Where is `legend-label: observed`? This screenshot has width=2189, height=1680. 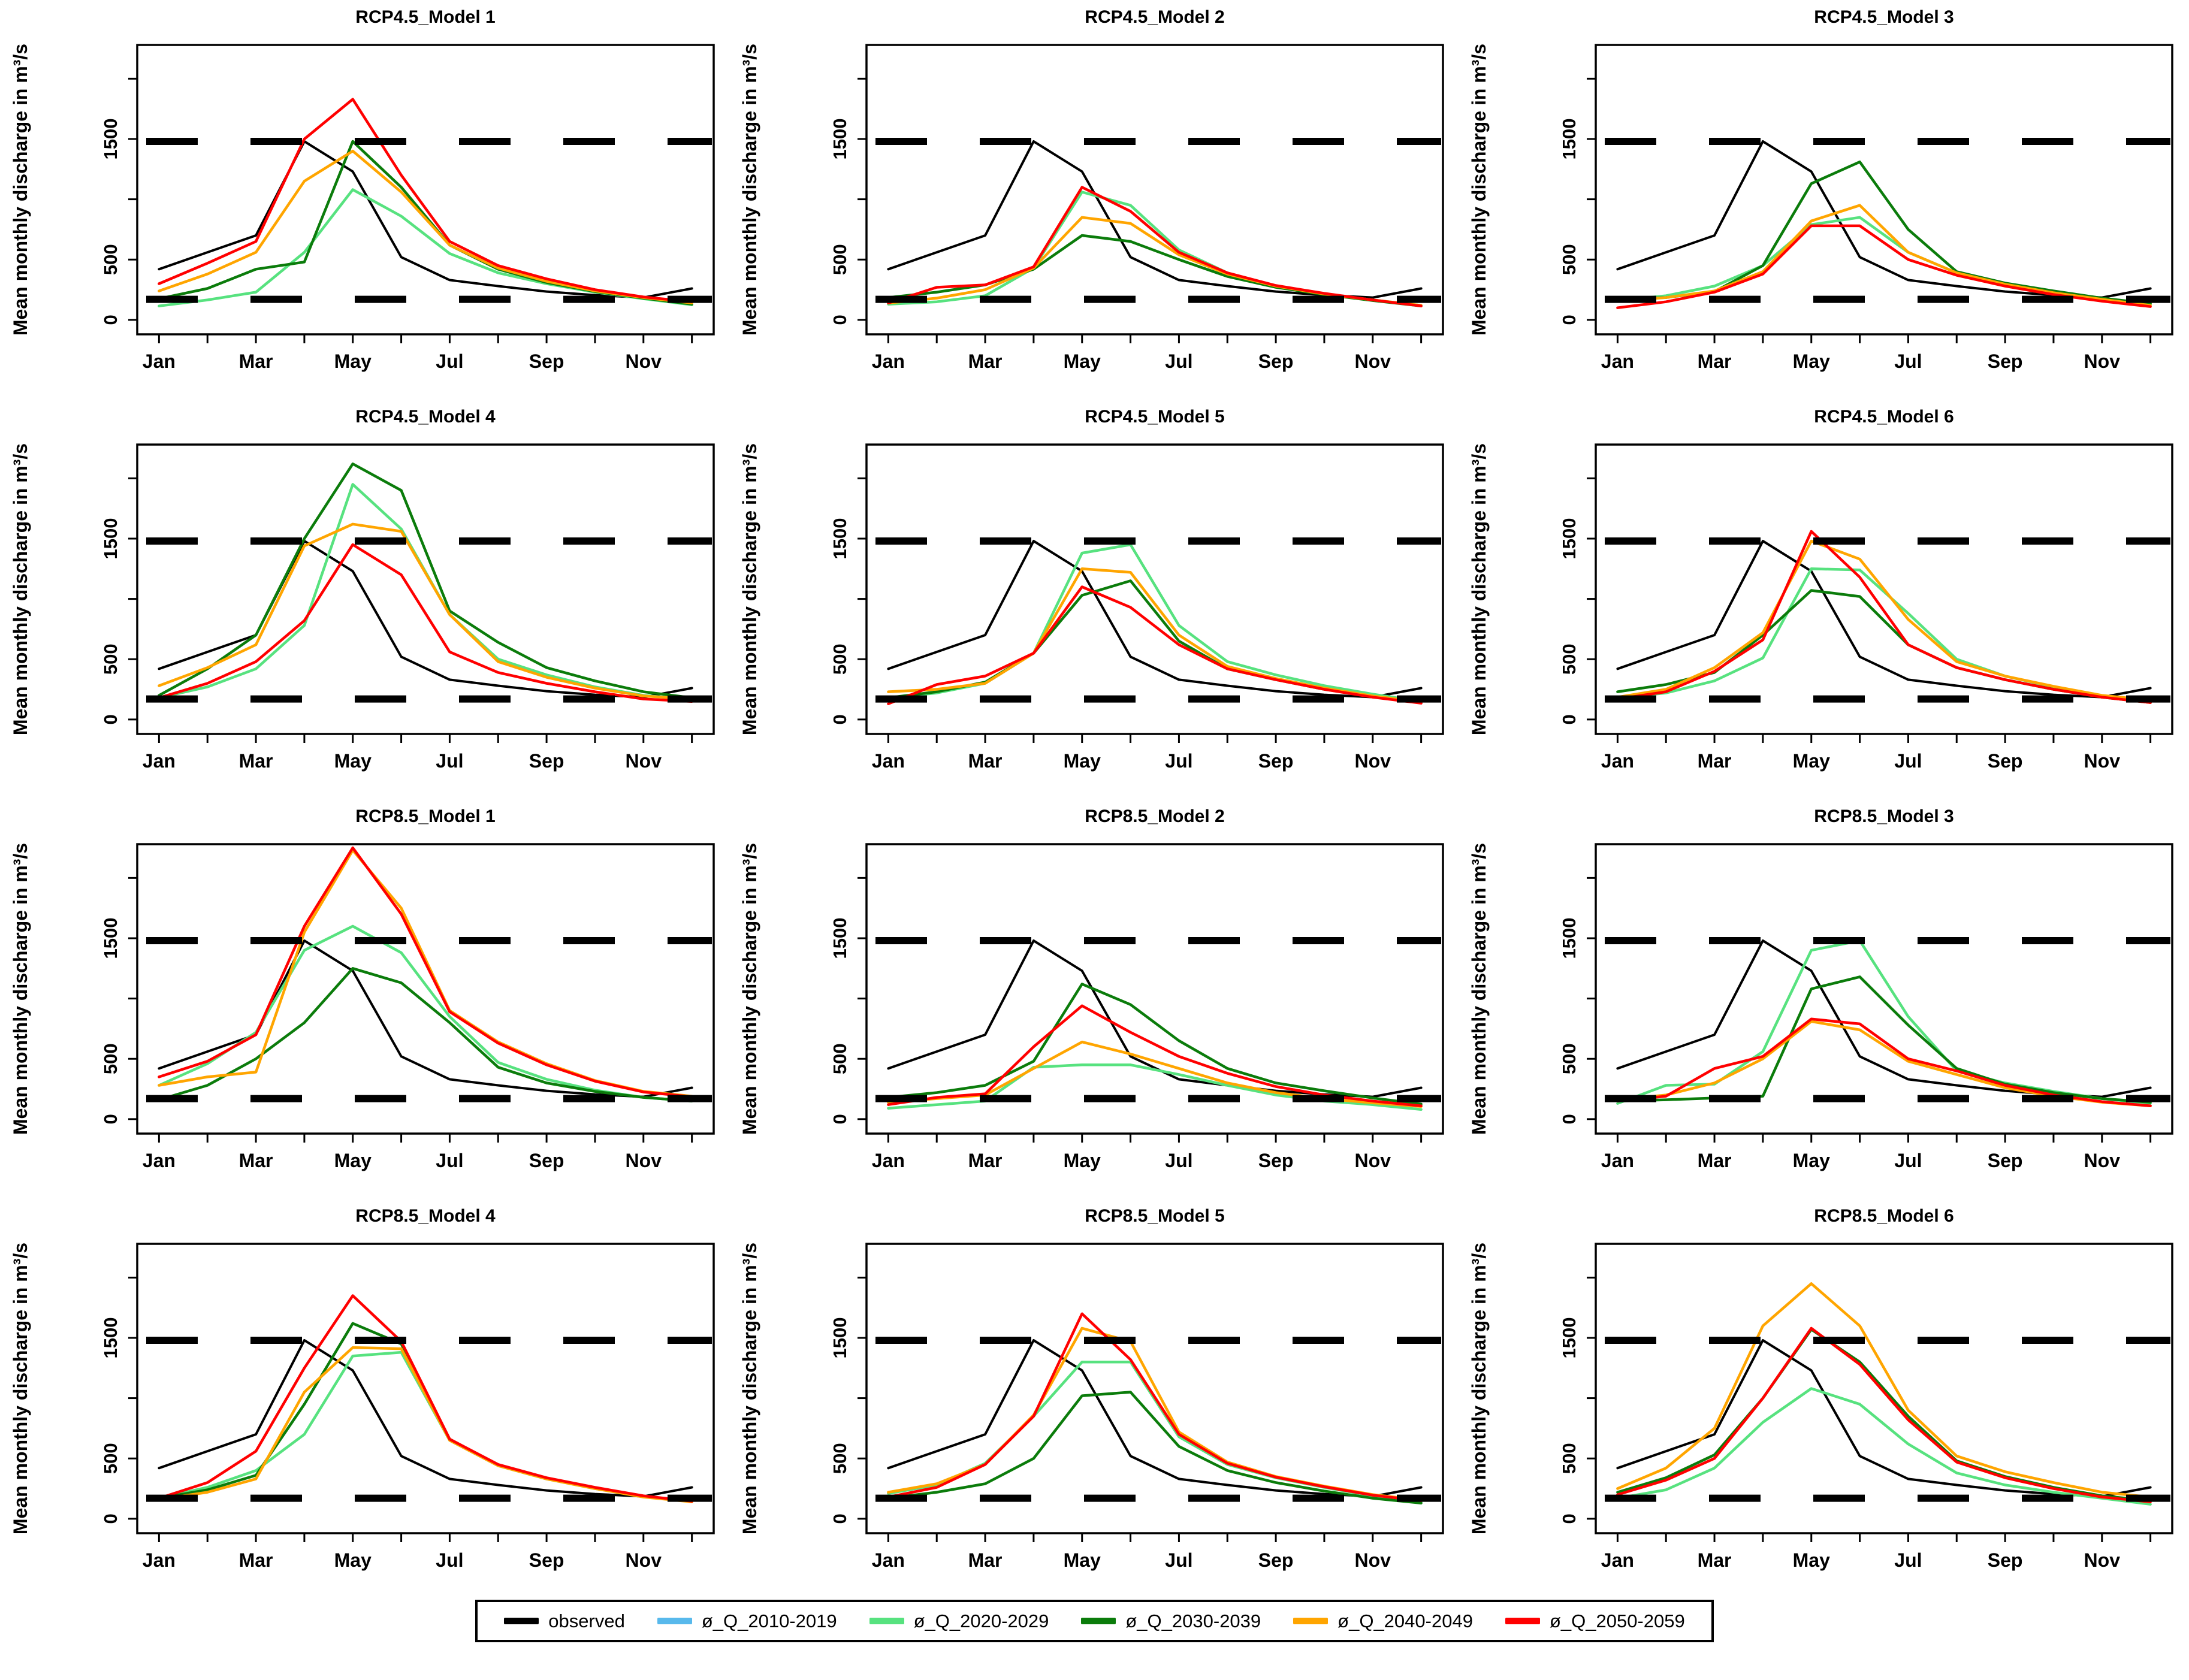 legend-label: observed is located at coordinates (586, 1620).